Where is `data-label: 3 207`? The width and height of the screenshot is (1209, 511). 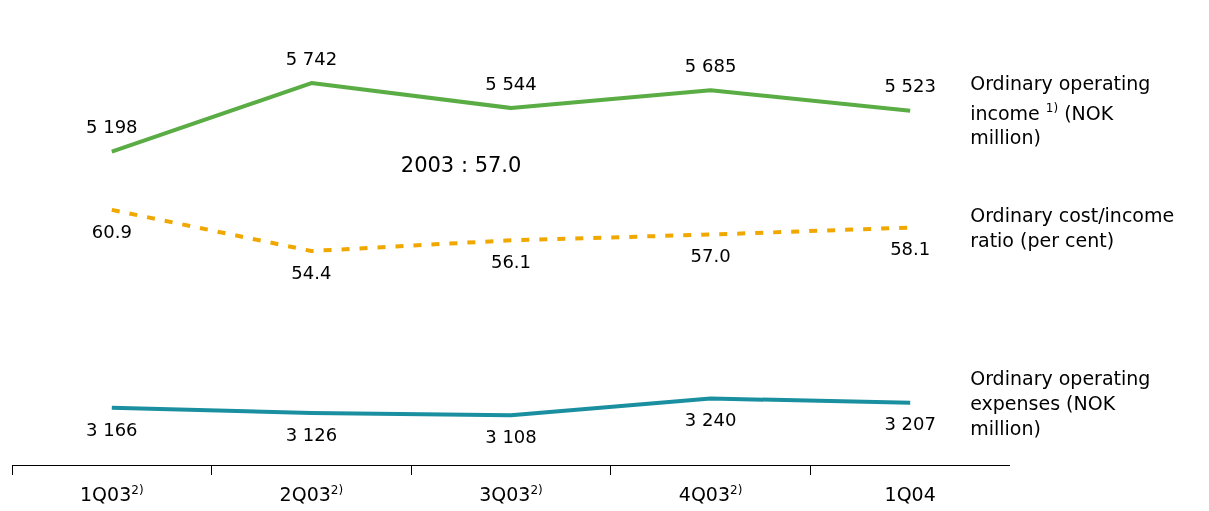
data-label: 3 207 is located at coordinates (910, 424).